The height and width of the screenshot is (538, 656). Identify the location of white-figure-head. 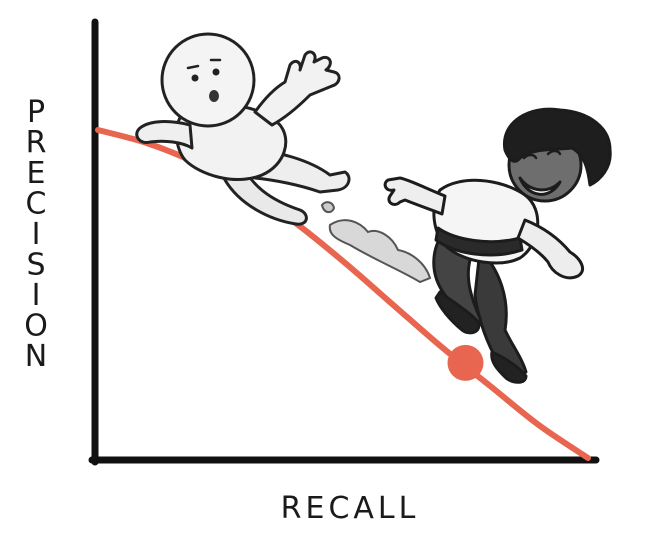
(208, 80).